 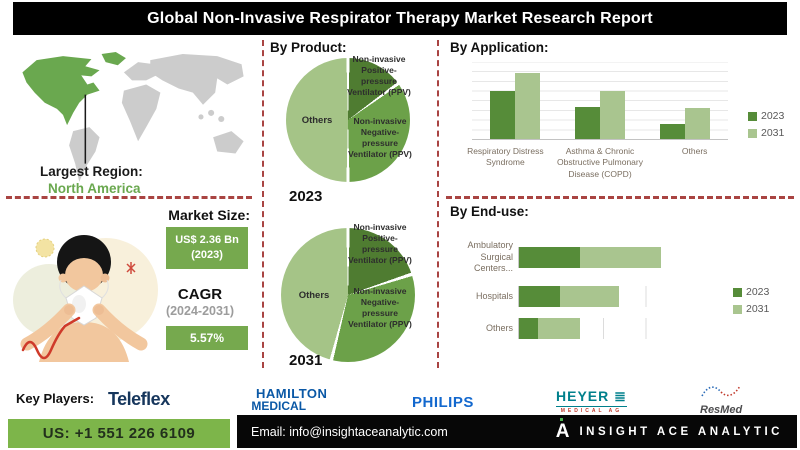 What do you see at coordinates (209, 215) in the screenshot?
I see `market-size-label: Market Size:` at bounding box center [209, 215].